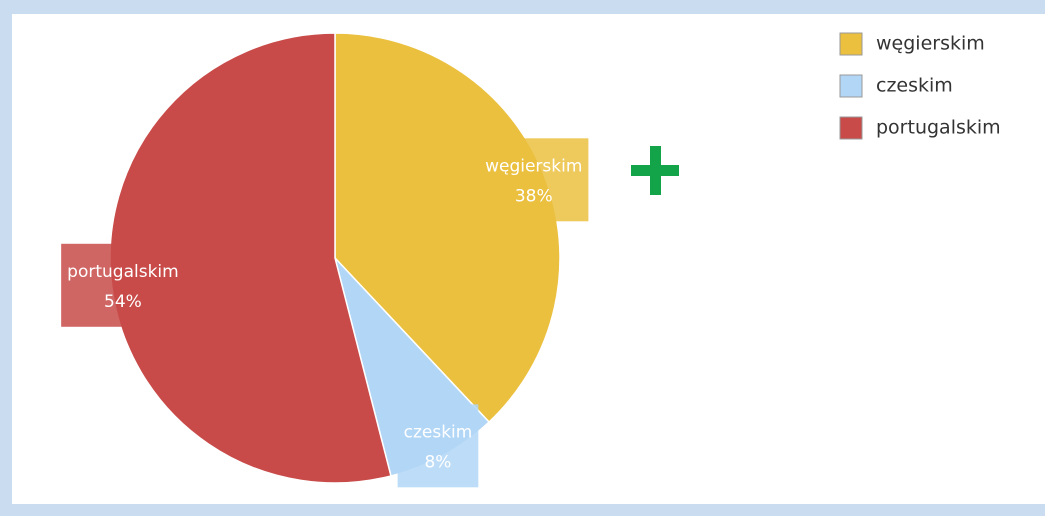 Image resolution: width=1045 pixels, height=516 pixels. Describe the element at coordinates (534, 196) in the screenshot. I see `slice-value-label: 38%` at that location.